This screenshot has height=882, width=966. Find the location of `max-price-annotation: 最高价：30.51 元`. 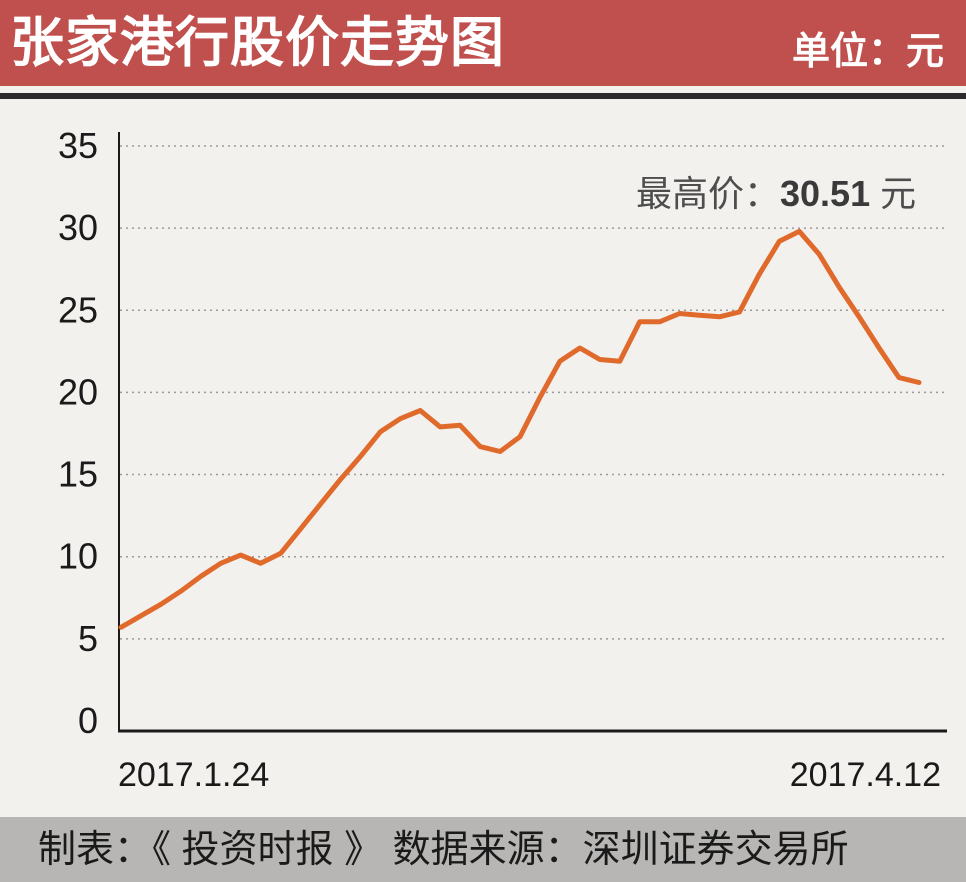

max-price-annotation: 最高价：30.51 元 is located at coordinates (776, 193).